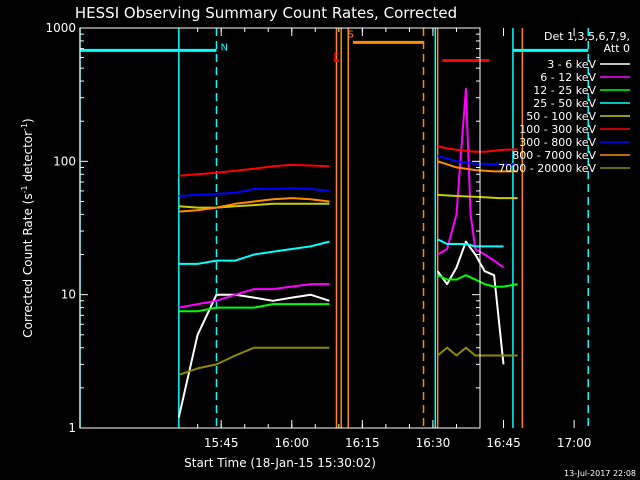  What do you see at coordinates (587, 36) in the screenshot?
I see `legend-header-detectors: Det 1,3,5,6,7,9,` at bounding box center [587, 36].